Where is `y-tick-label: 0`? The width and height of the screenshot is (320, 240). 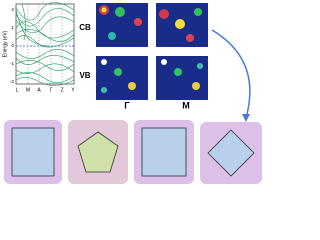
y-tick-label: 0 is located at coordinates (12, 45).